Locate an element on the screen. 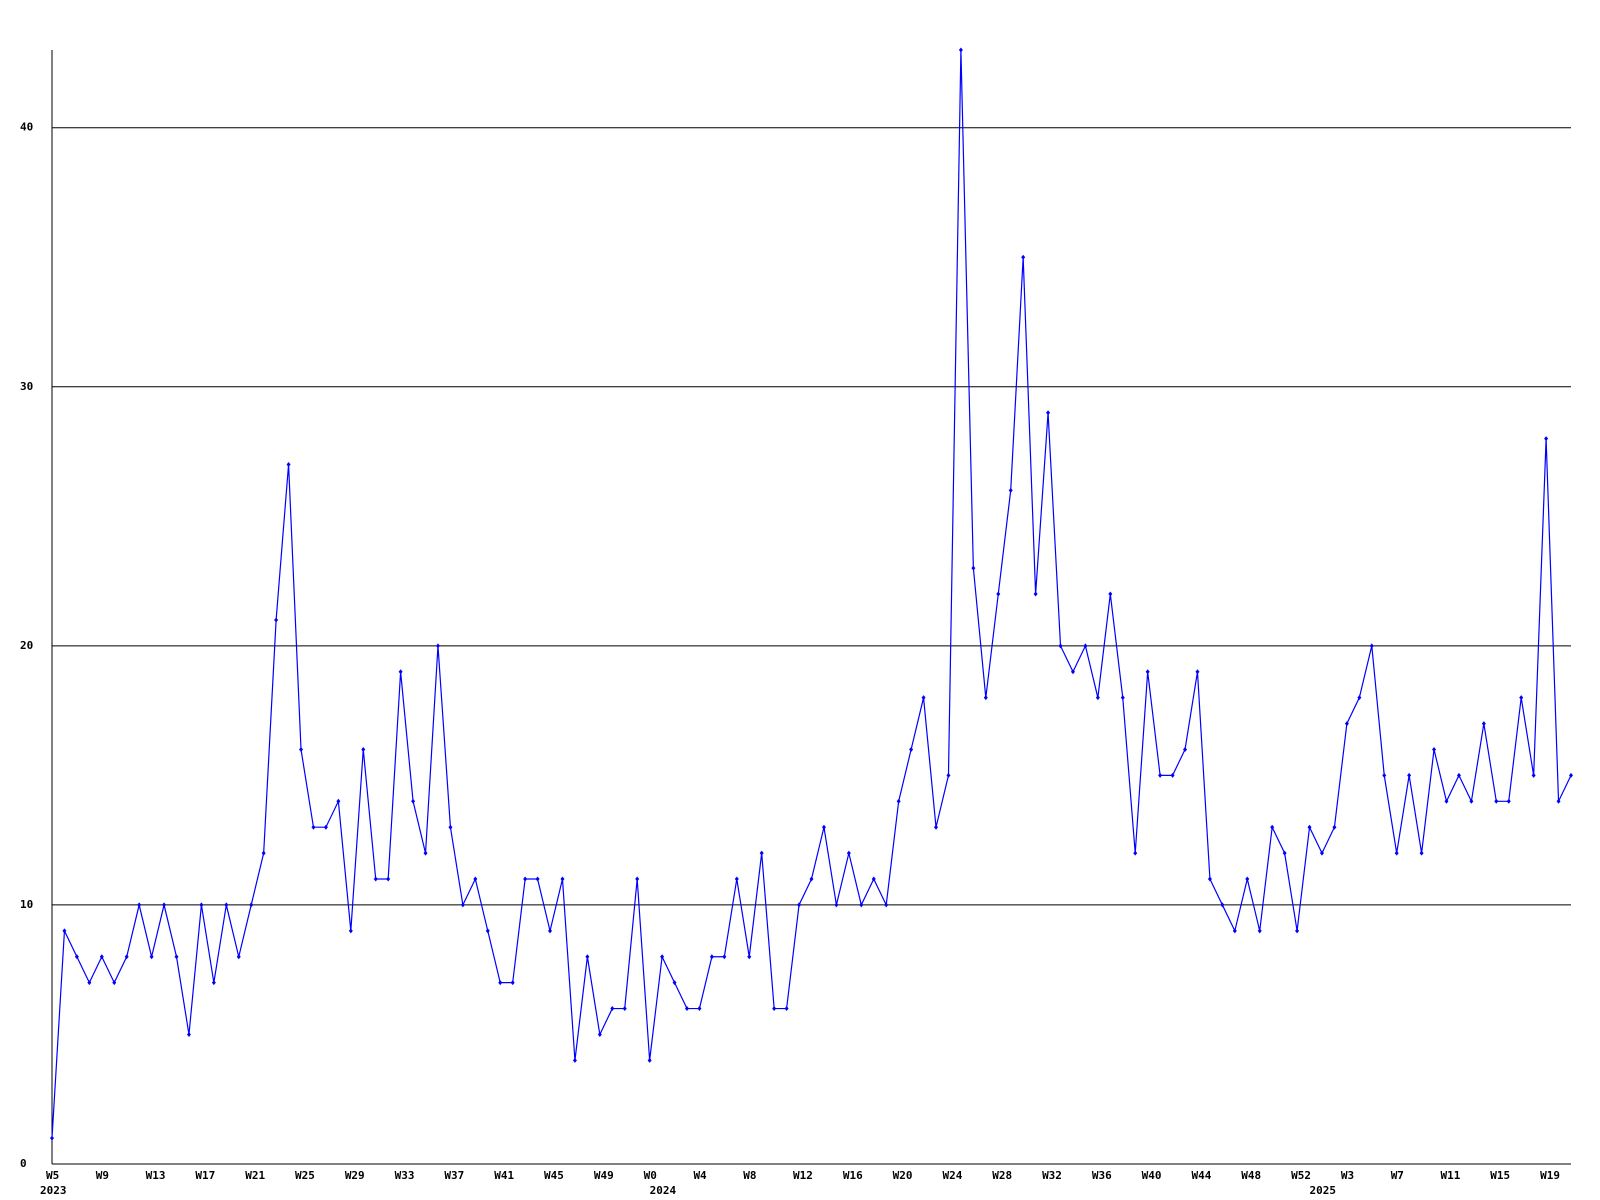 The image size is (1600, 1200). x-tick-label: W5 is located at coordinates (52, 1175).